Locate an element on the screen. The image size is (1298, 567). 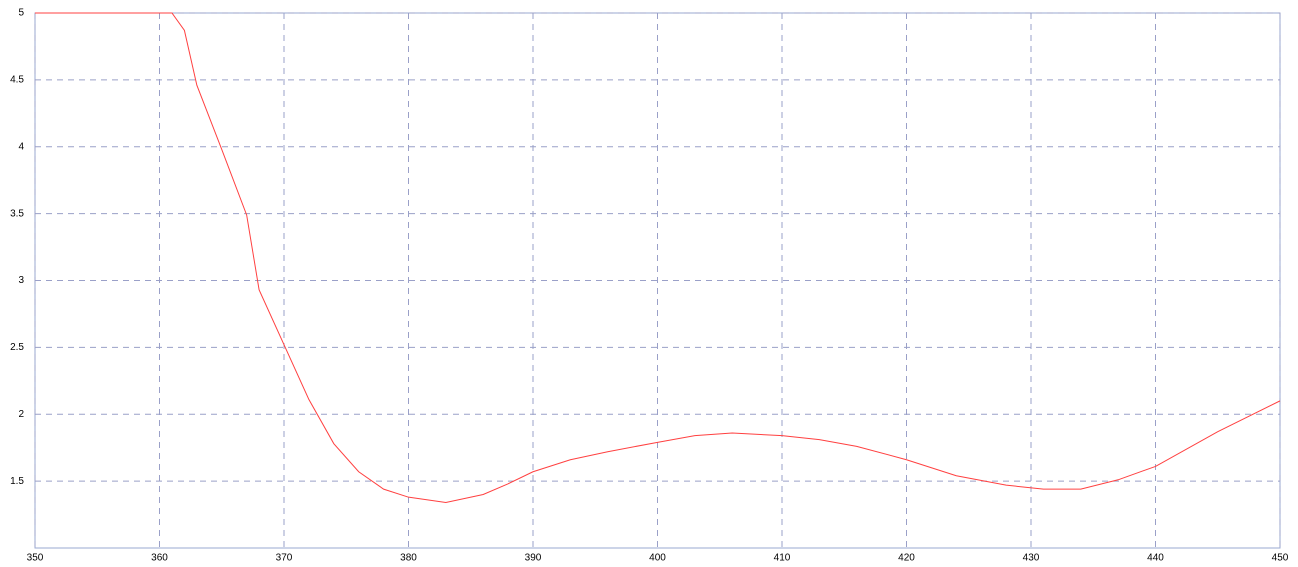
x-tick-label: 410 is located at coordinates (782, 558).